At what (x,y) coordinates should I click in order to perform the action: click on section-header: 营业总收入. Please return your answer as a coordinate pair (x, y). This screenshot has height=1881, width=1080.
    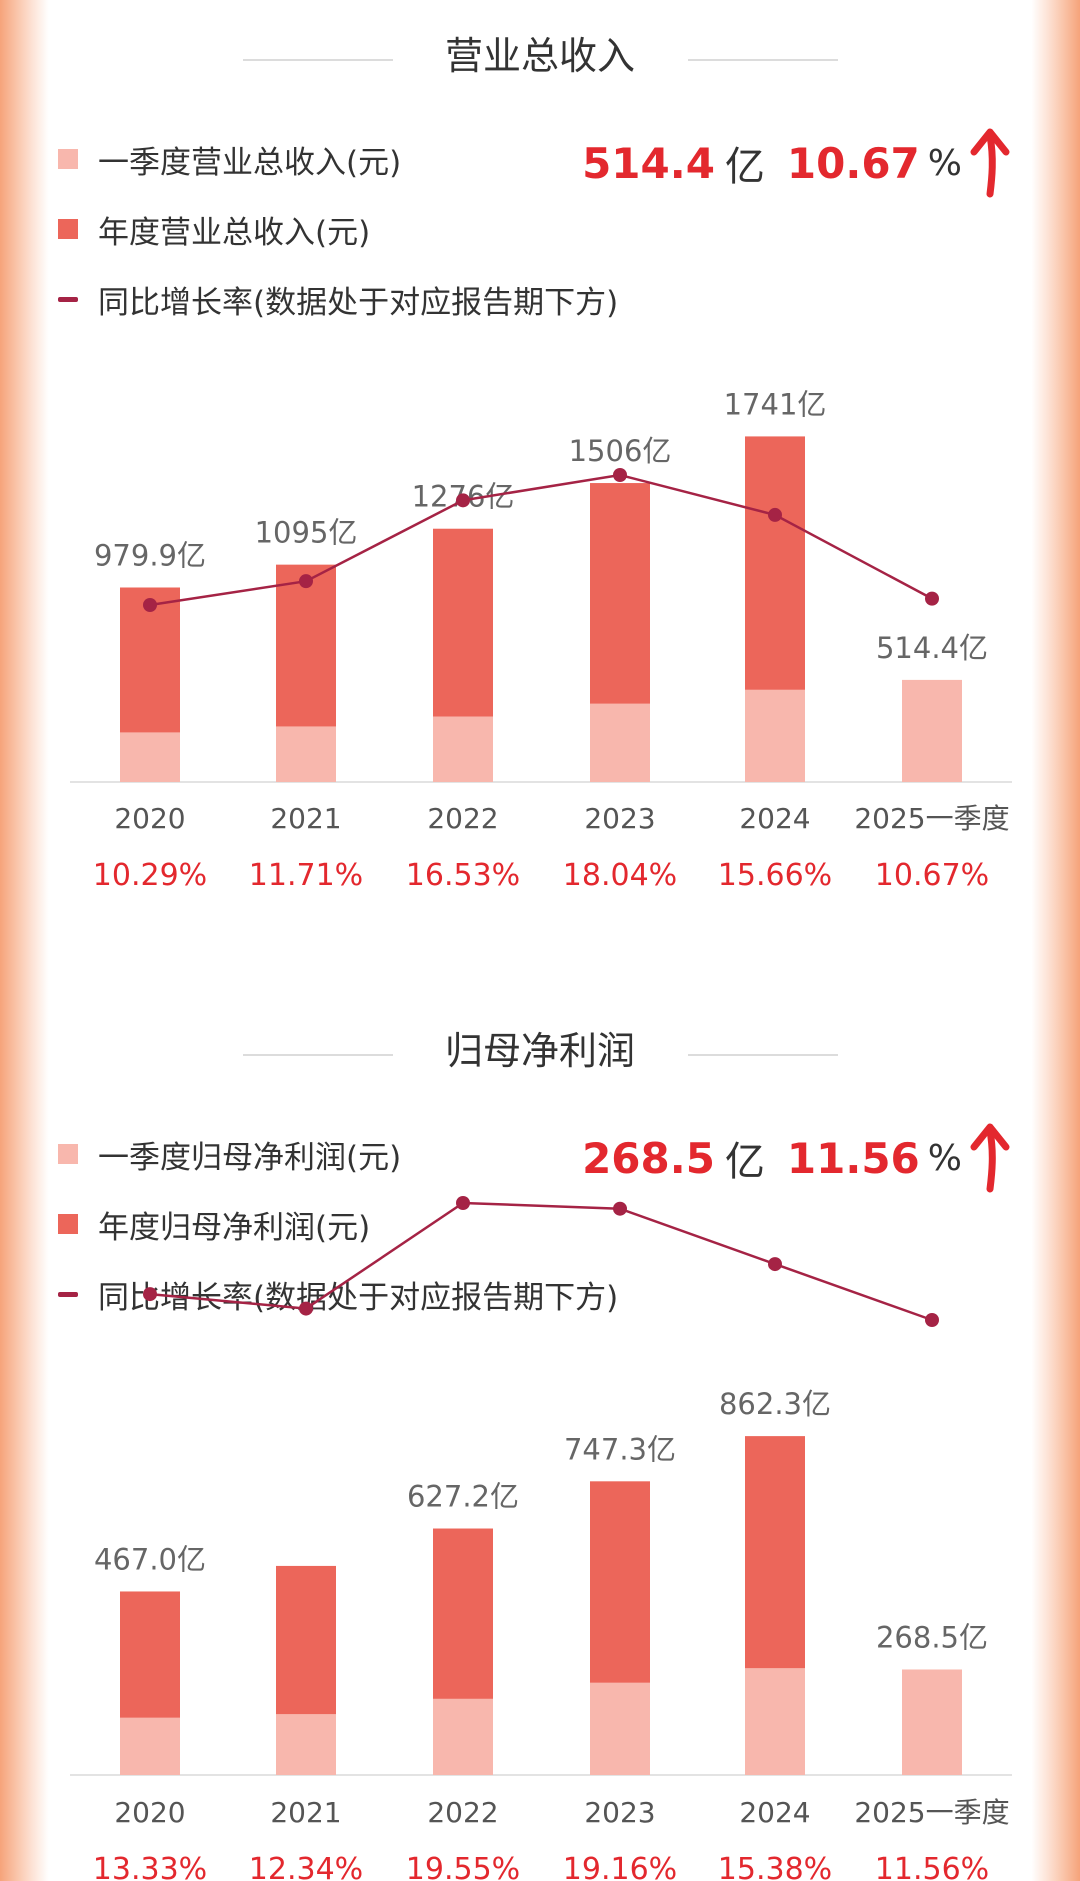
    Looking at the image, I should click on (540, 56).